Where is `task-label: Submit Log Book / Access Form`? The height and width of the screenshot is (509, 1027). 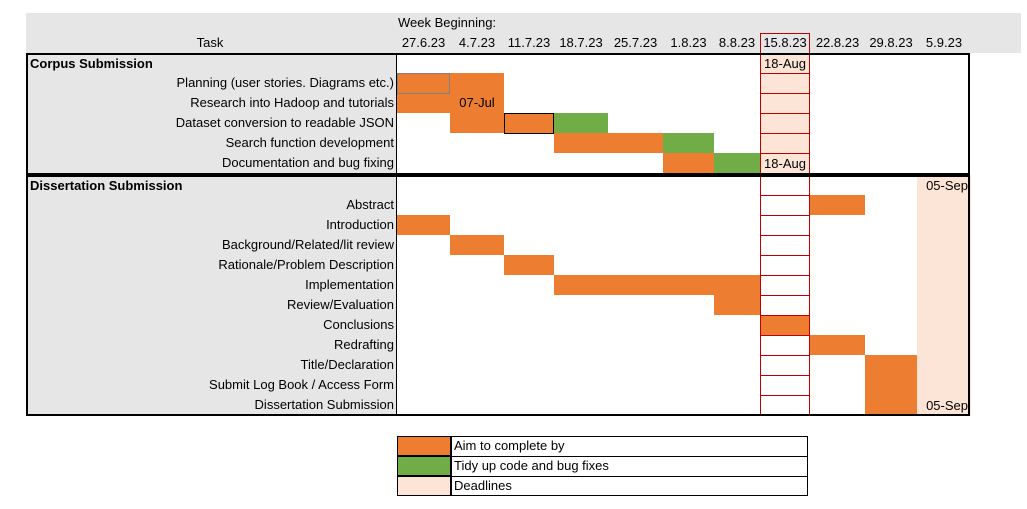
task-label: Submit Log Book / Access Form is located at coordinates (301, 384).